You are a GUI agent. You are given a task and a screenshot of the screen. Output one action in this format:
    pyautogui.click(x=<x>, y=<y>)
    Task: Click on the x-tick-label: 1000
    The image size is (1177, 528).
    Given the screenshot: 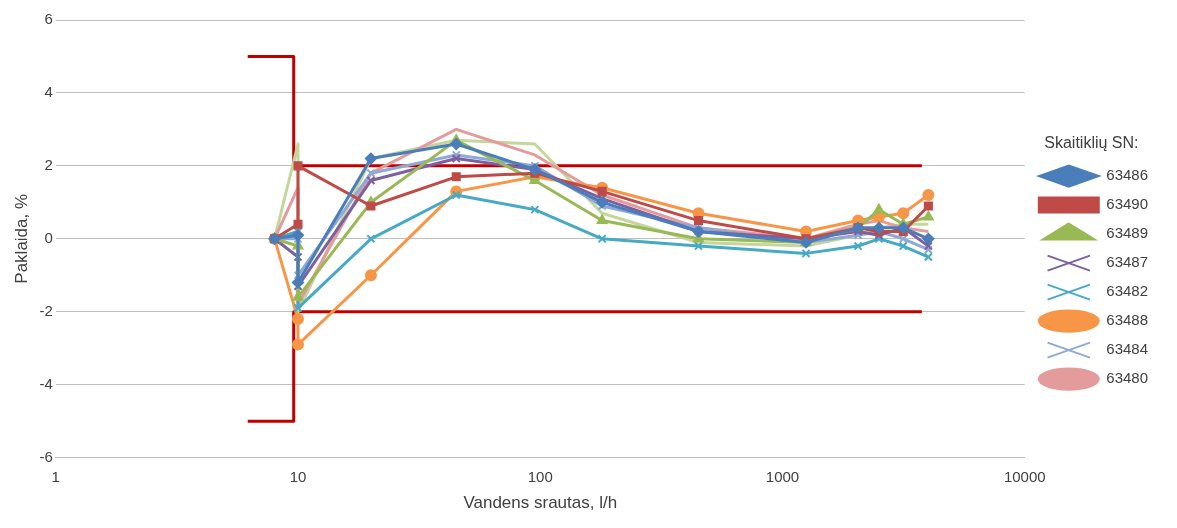 What is the action you would take?
    pyautogui.click(x=782, y=476)
    